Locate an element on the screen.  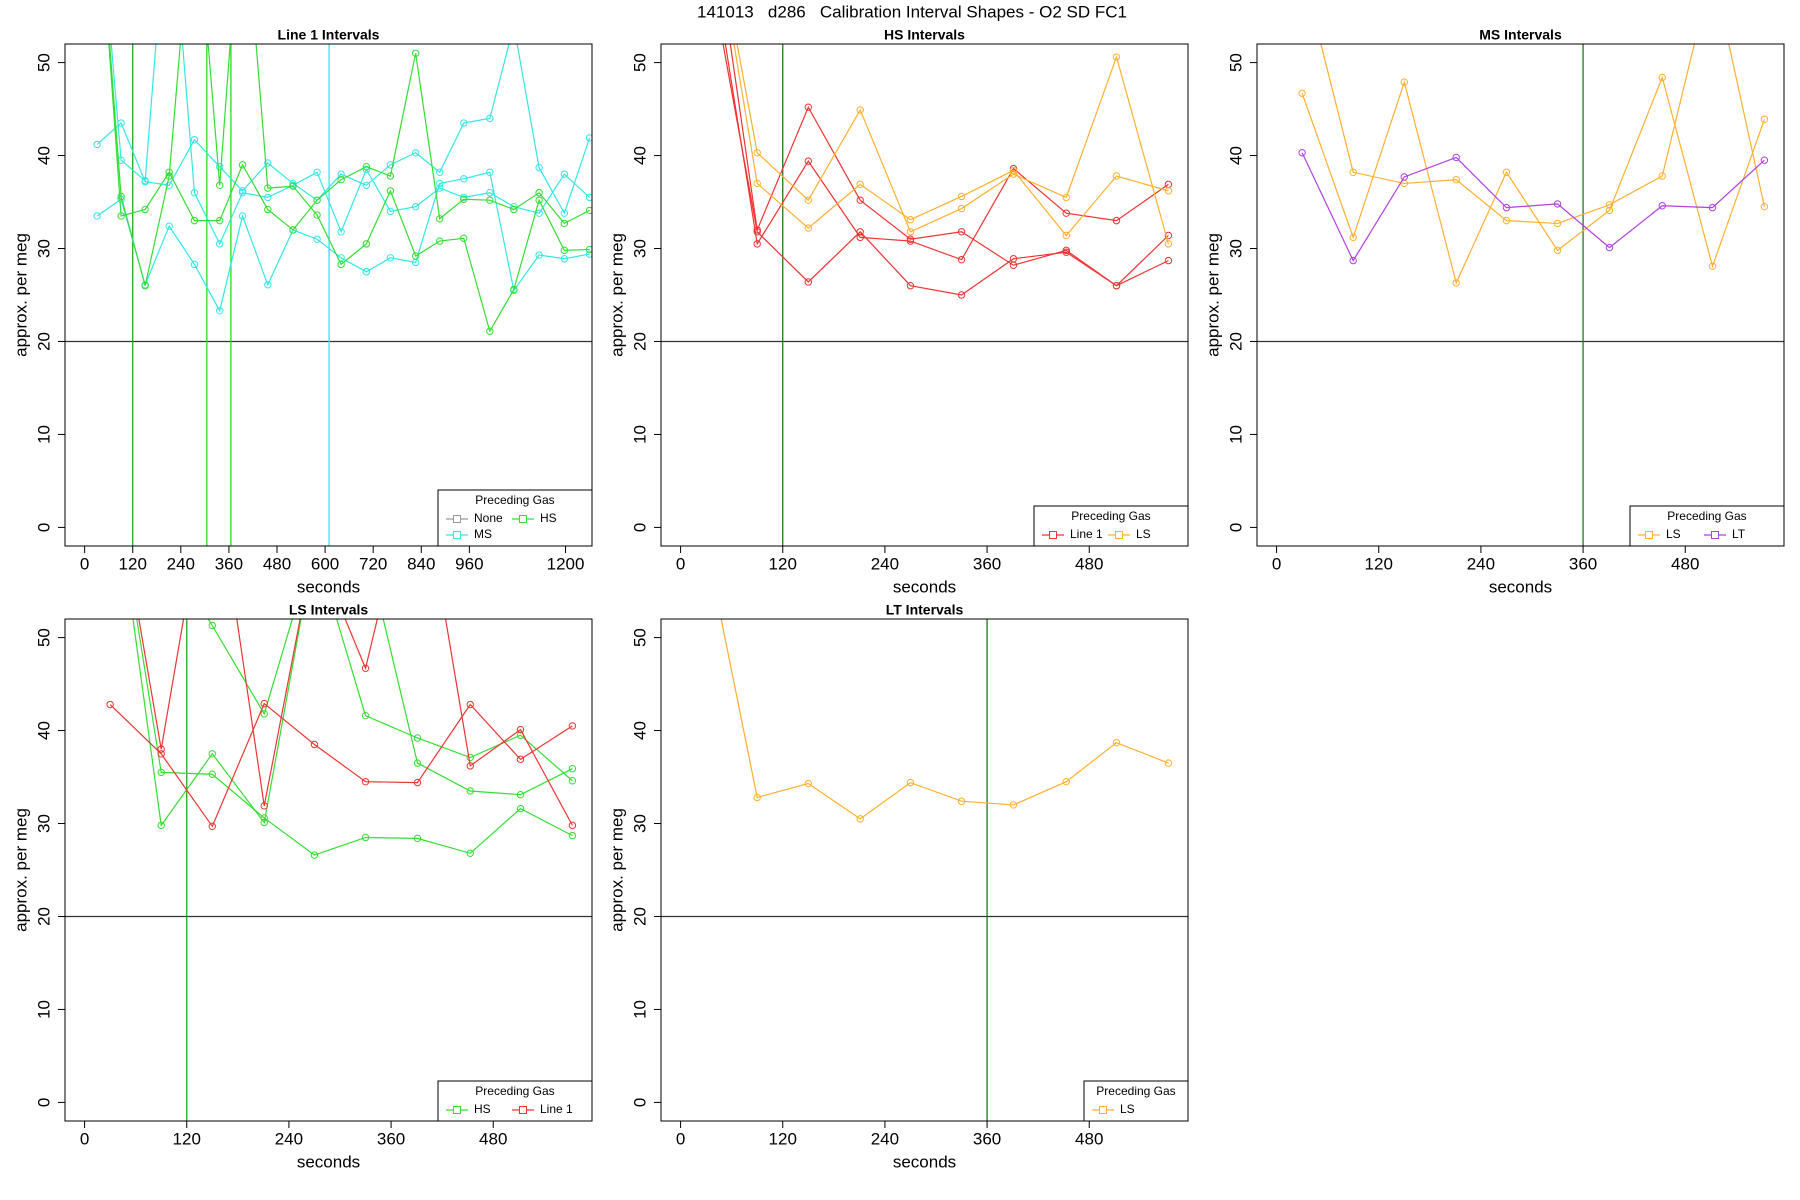
legend-label: HS is located at coordinates (548, 518).